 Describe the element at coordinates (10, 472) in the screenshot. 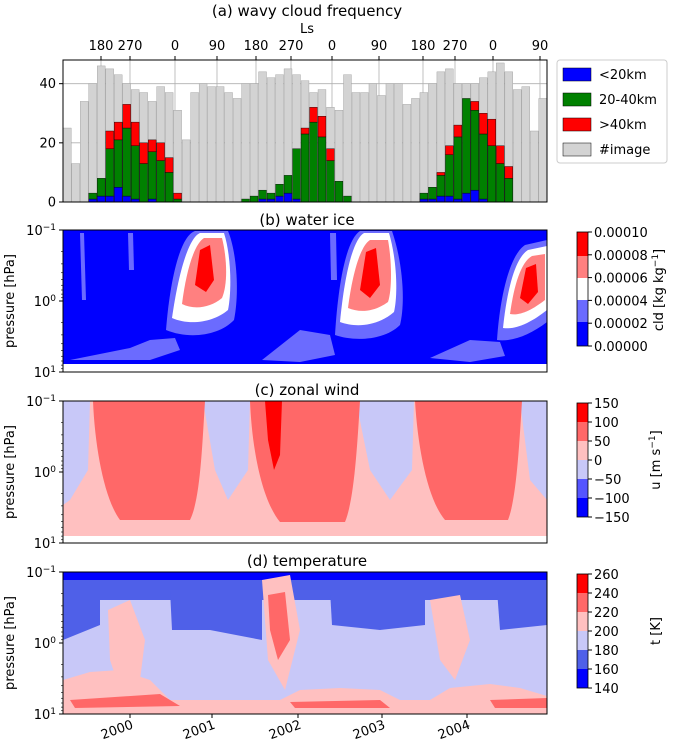

I see `panel-c-ylabel: pressure [hPa]` at that location.